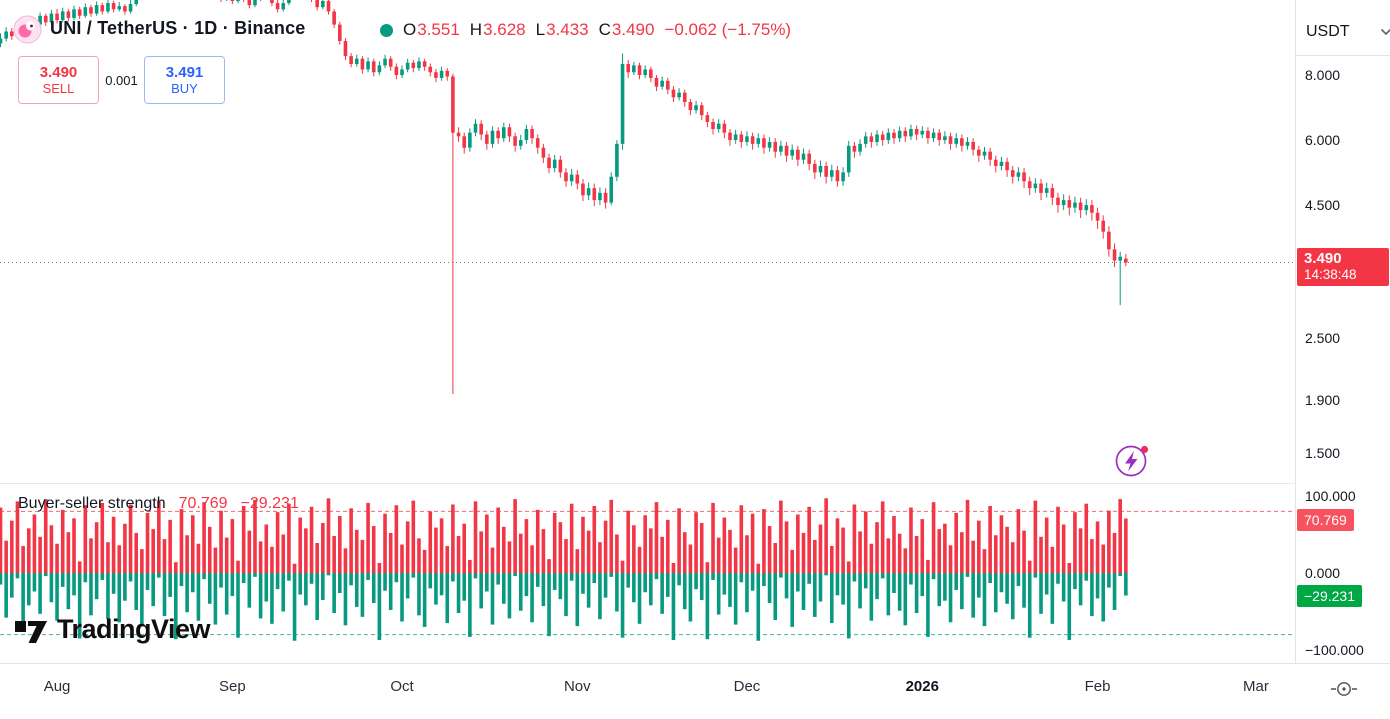  I want to click on current-price-badge: 3.490 14:38:48, so click(1343, 267).